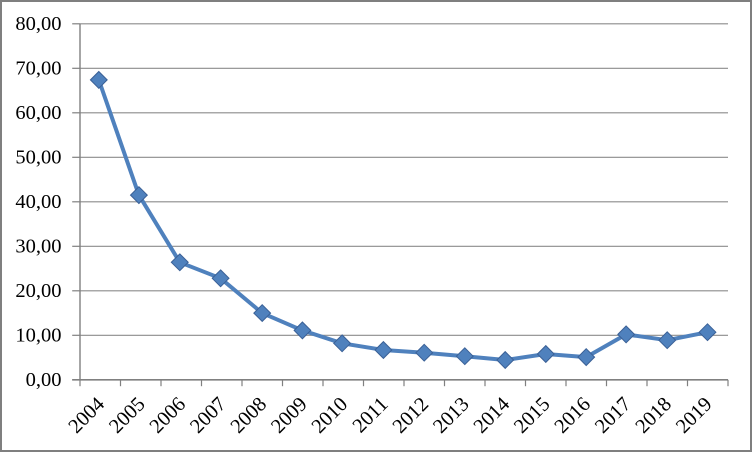  Describe the element at coordinates (44, 380) in the screenshot. I see `svg-text: 0,00` at that location.